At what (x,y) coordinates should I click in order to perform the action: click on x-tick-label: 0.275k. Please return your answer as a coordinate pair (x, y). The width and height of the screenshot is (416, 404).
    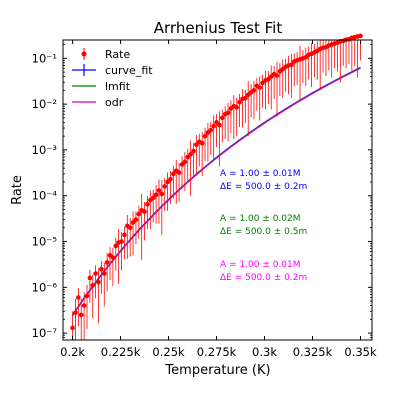
    Looking at the image, I should click on (217, 352).